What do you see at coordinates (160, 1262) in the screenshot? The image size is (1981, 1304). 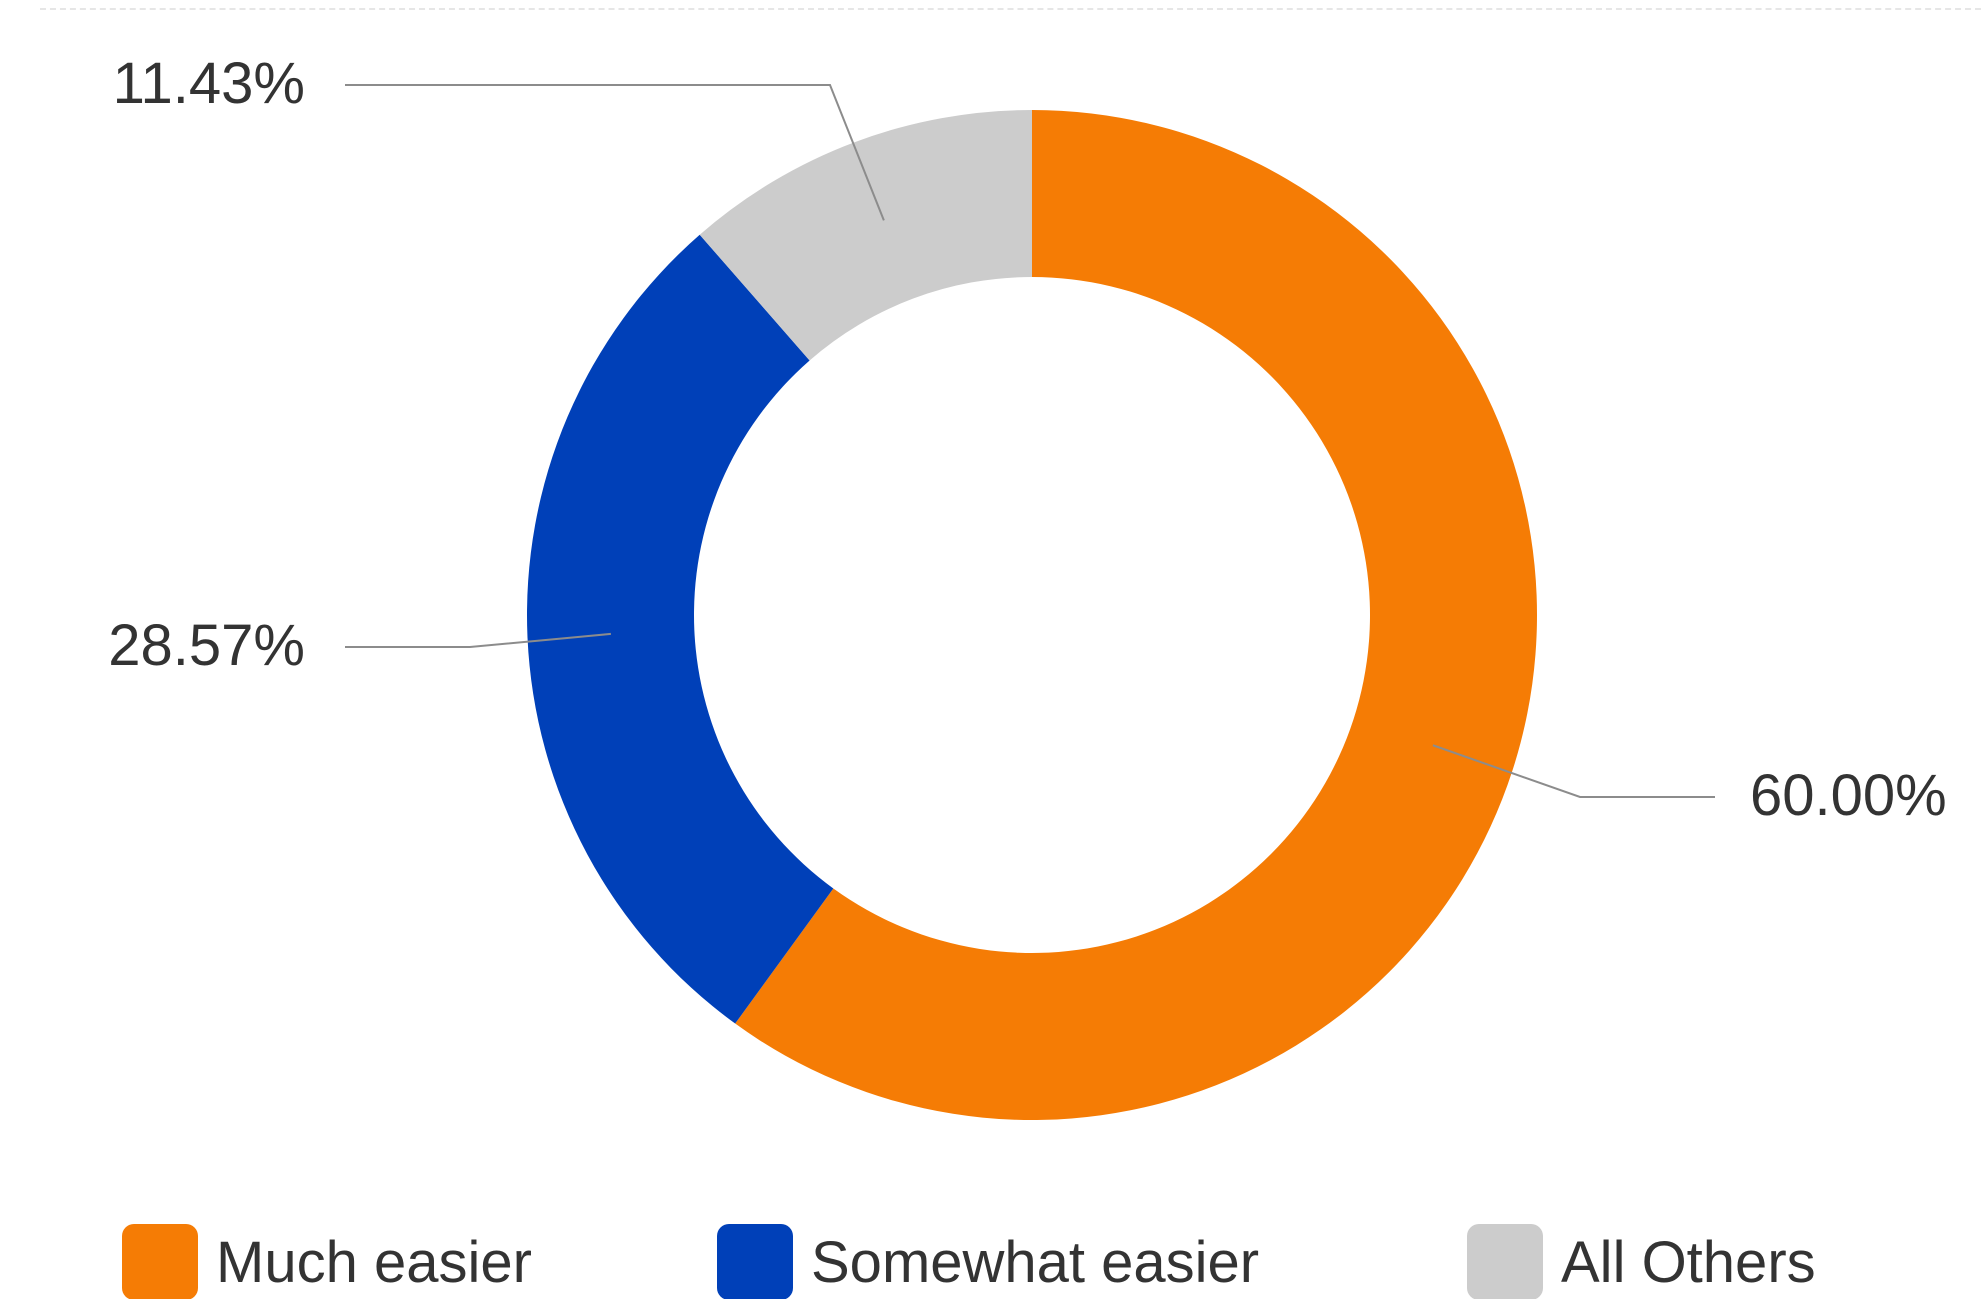 I see `legend-swatch-much-easier` at bounding box center [160, 1262].